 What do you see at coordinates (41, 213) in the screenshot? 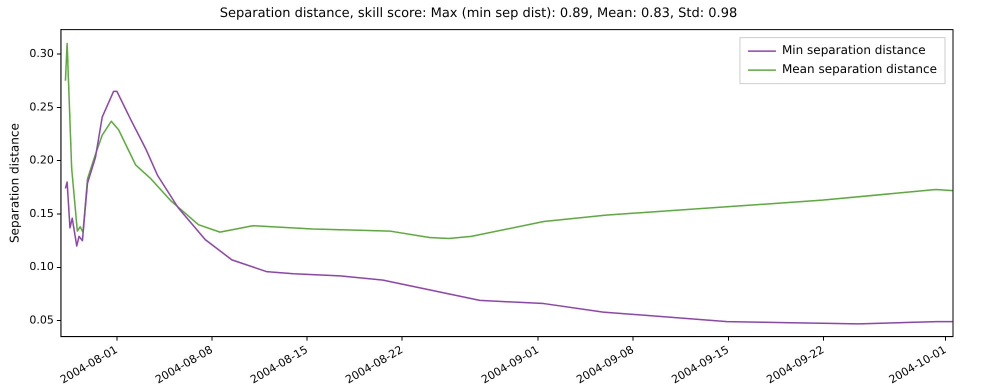
I see `y-tick-label: 0.15` at bounding box center [41, 213].